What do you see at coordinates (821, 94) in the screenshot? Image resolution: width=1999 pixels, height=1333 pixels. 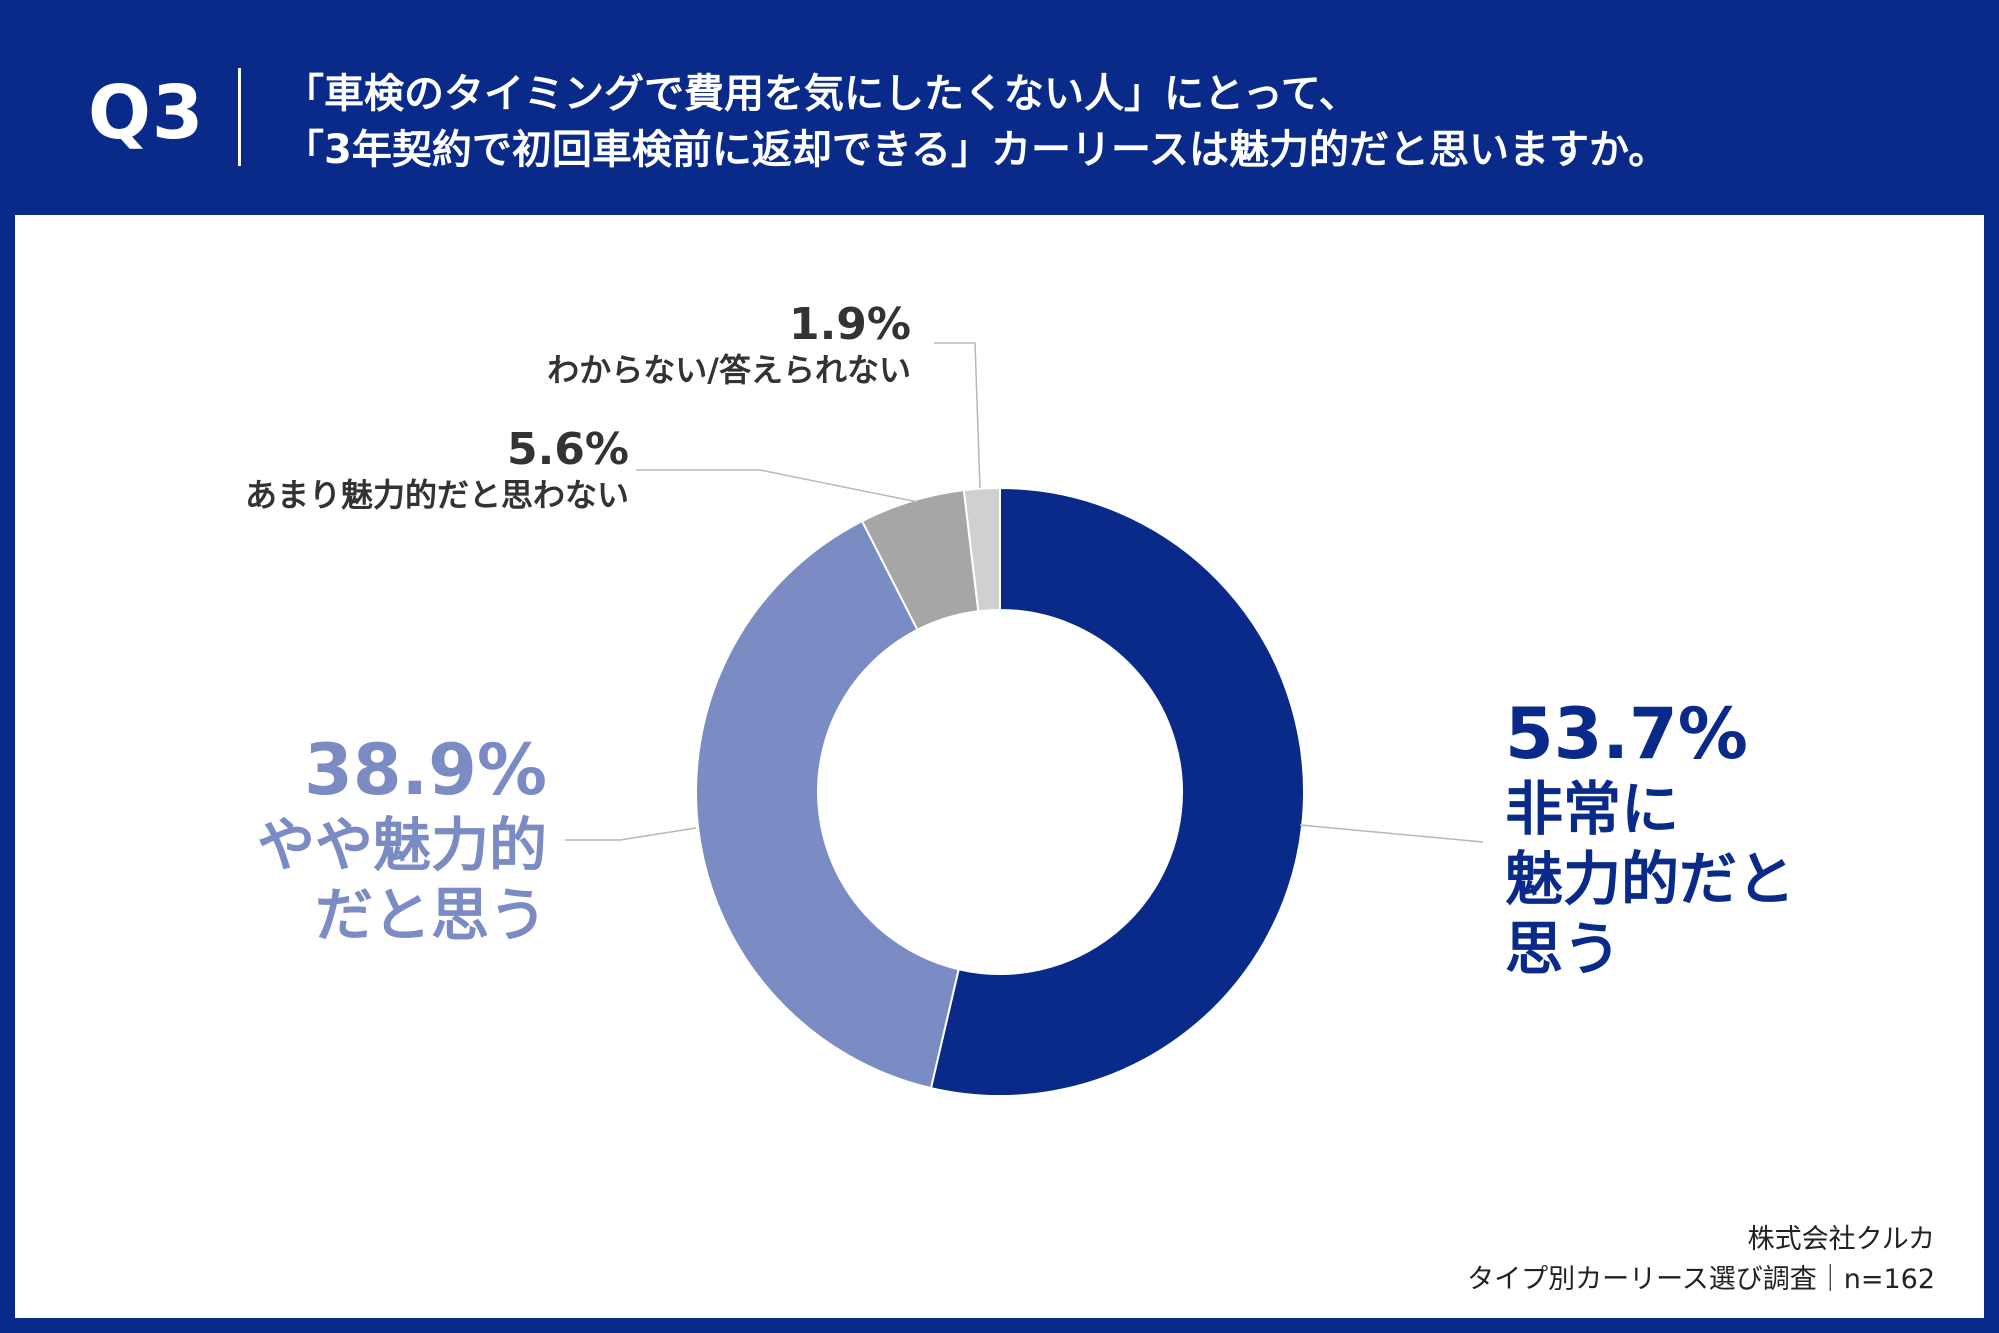 I see `question-line-1: 「車検のタイミングで費用を気にしたくない人」にとって、` at bounding box center [821, 94].